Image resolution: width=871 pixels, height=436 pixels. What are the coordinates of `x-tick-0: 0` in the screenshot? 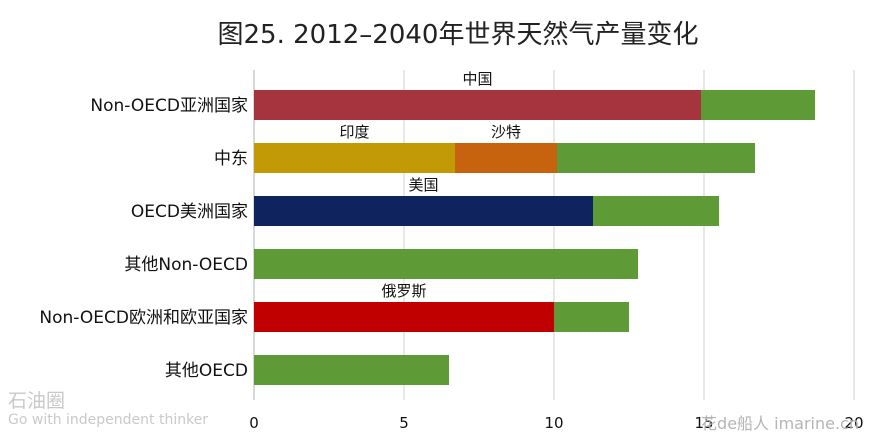 It's located at (254, 423).